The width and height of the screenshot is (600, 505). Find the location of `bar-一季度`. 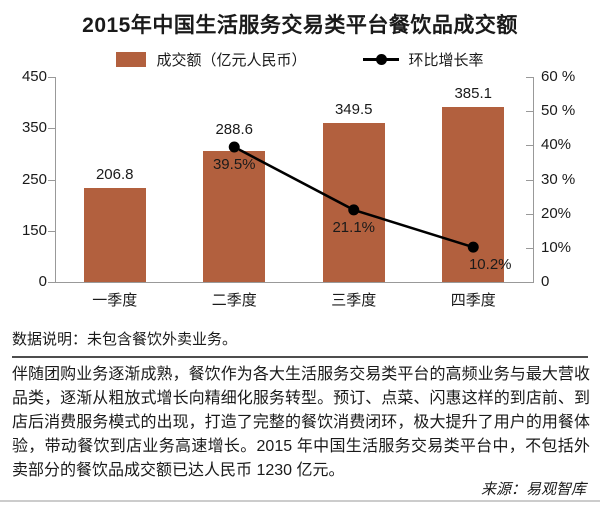

bar-一季度 is located at coordinates (114, 234).